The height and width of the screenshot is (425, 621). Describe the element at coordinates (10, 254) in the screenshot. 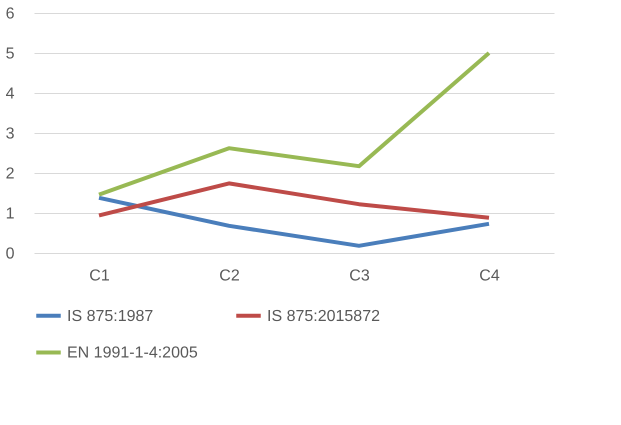

I see `y-tick-label: 0` at that location.